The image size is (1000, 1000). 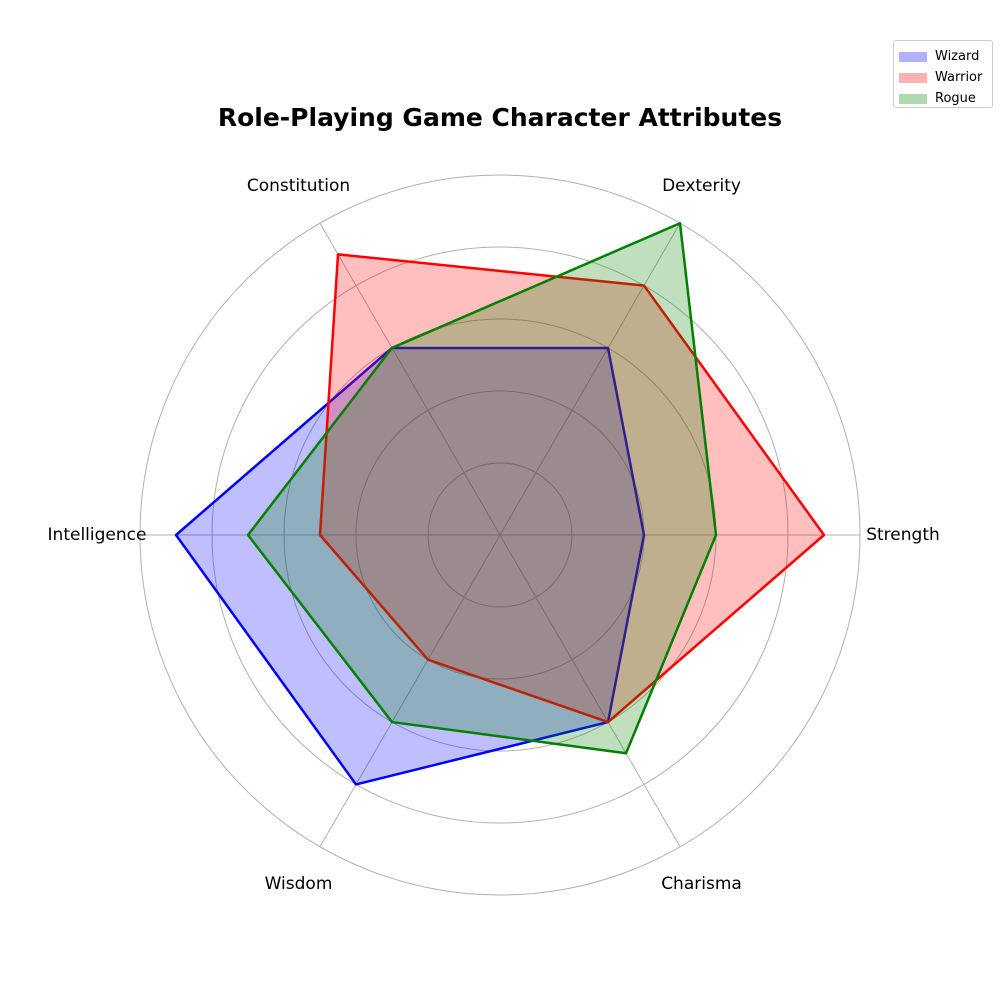 What do you see at coordinates (299, 884) in the screenshot?
I see `axis-label: Wisdom` at bounding box center [299, 884].